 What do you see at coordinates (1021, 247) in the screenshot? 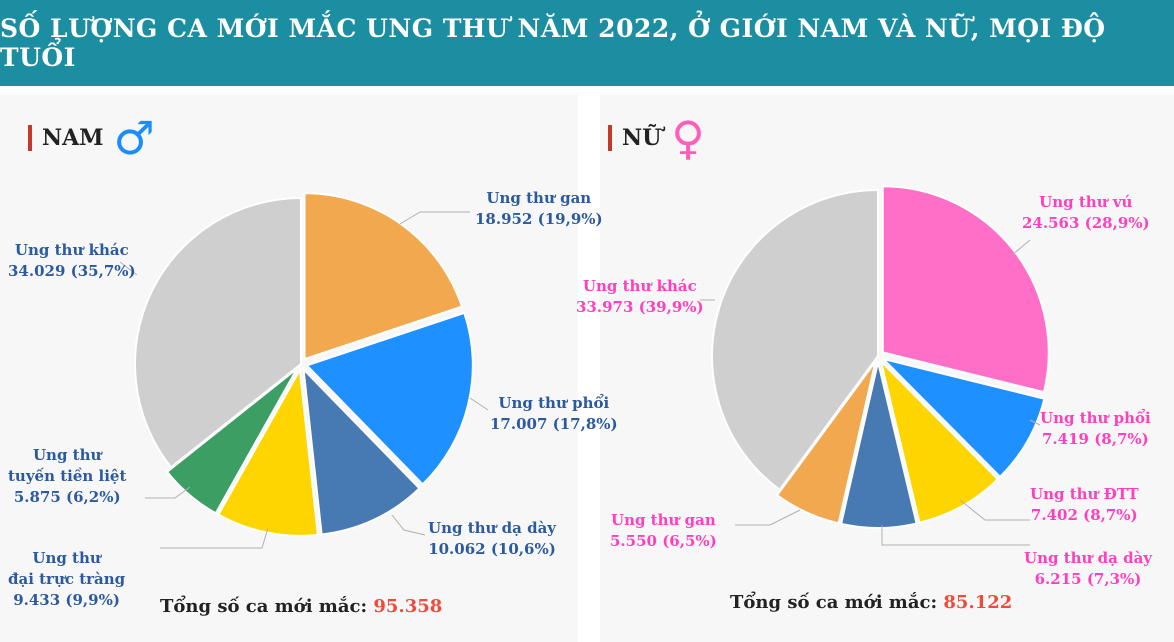
I see `leader-line-vu` at bounding box center [1021, 247].